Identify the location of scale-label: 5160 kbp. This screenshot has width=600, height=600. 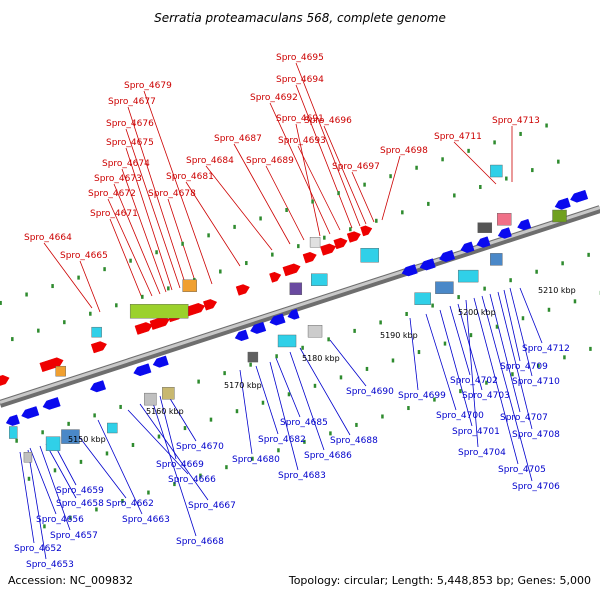
(165, 411).